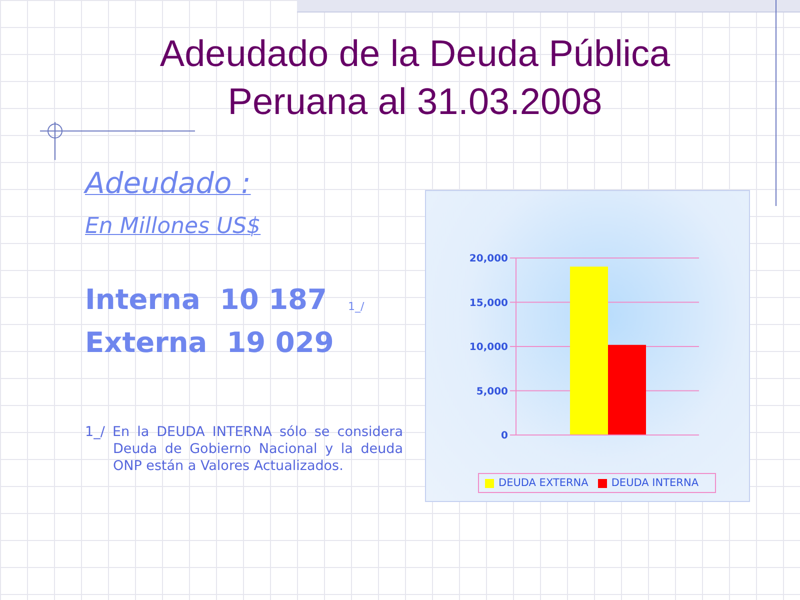 This screenshot has height=600, width=800. I want to click on text: Interna 10 187, so click(206, 300).